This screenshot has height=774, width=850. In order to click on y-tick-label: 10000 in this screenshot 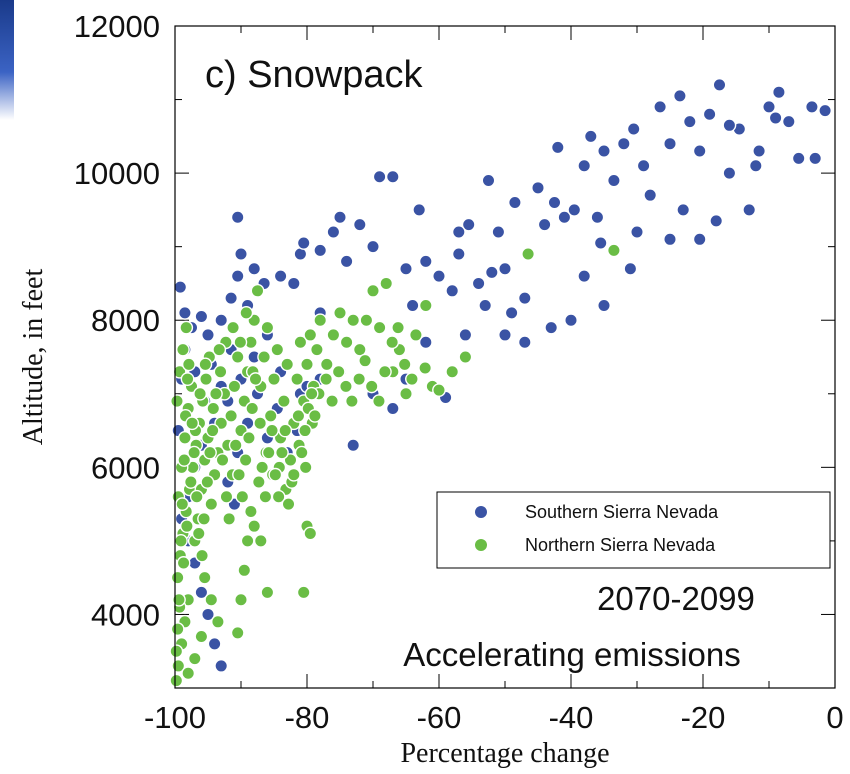, I will do `click(117, 173)`.